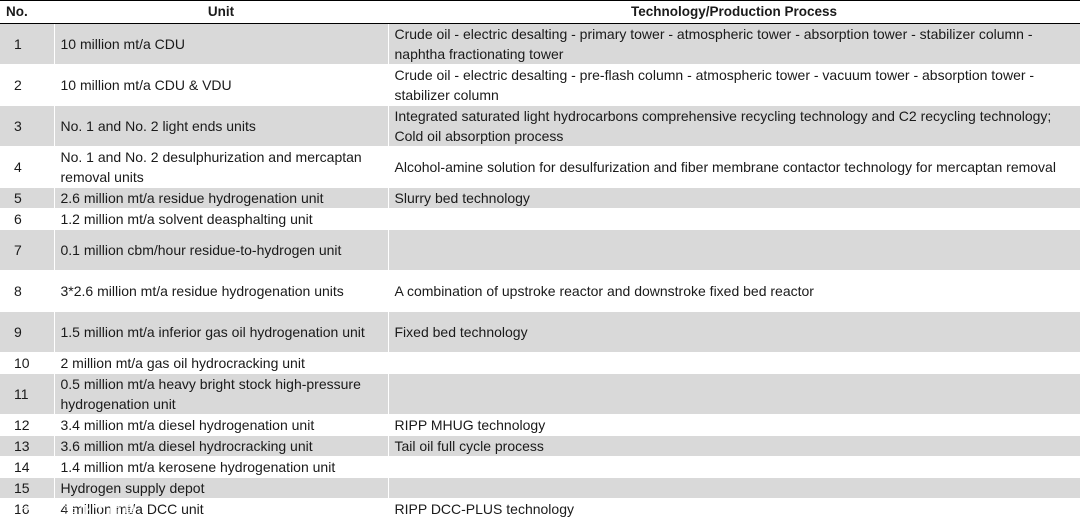 The width and height of the screenshot is (1080, 524). Describe the element at coordinates (27, 85) in the screenshot. I see `row-no: 2` at that location.